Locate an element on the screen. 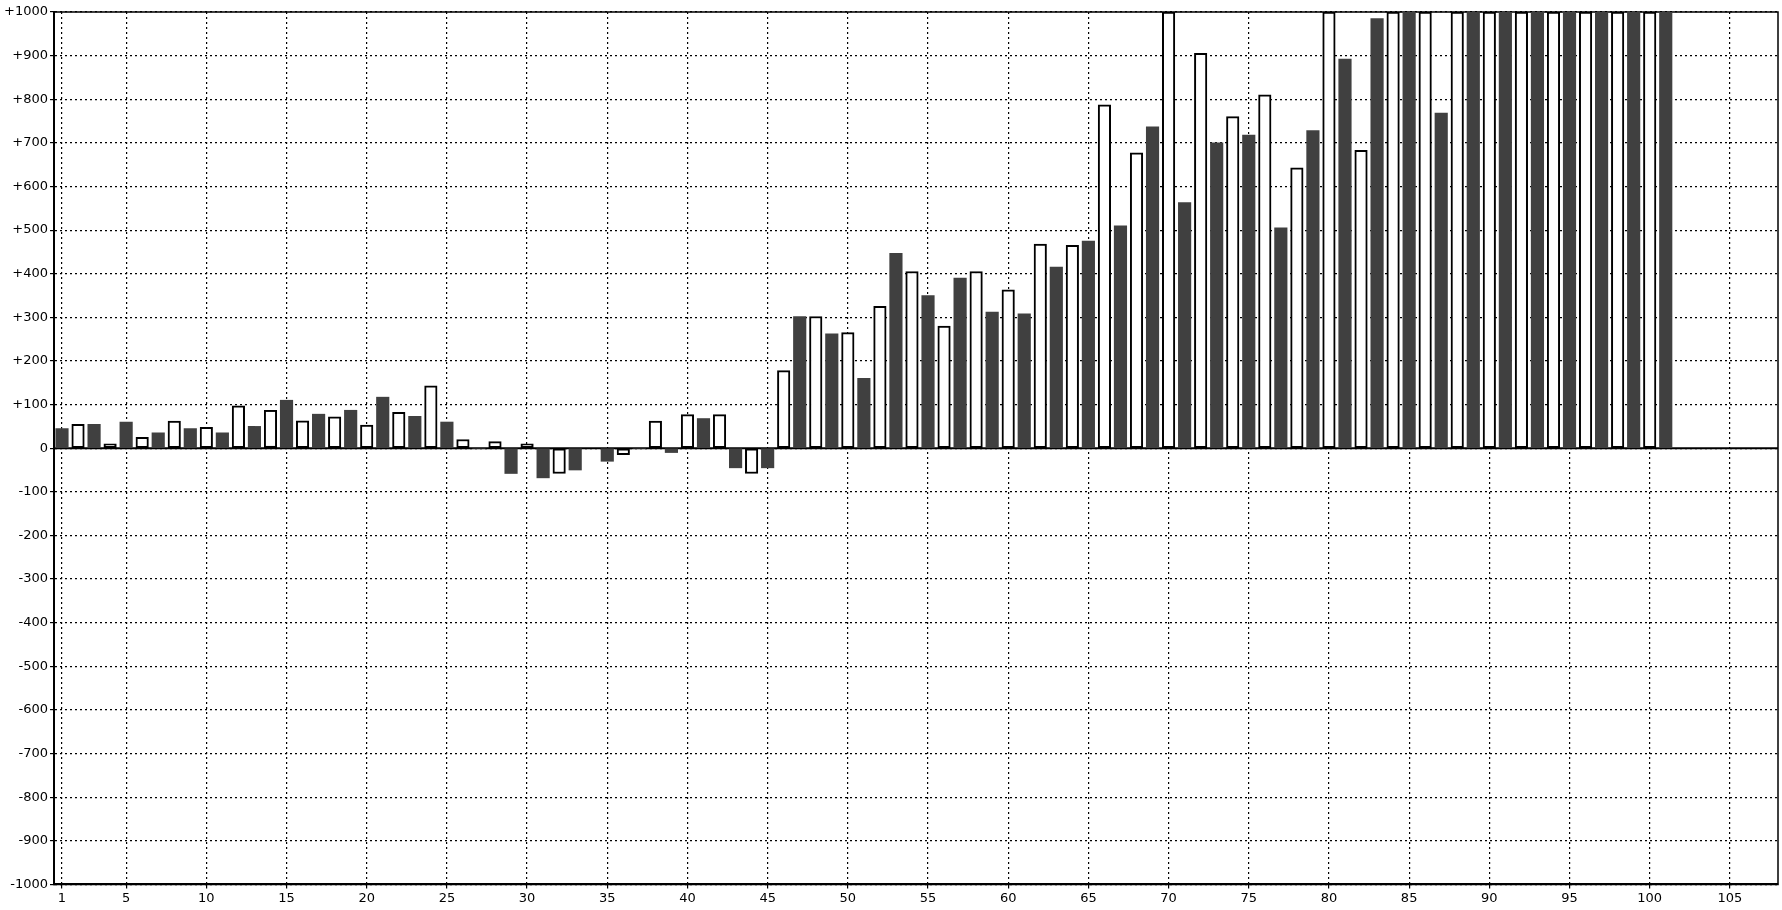 This screenshot has height=910, width=1782. x-tick-label: 35 is located at coordinates (607, 897).